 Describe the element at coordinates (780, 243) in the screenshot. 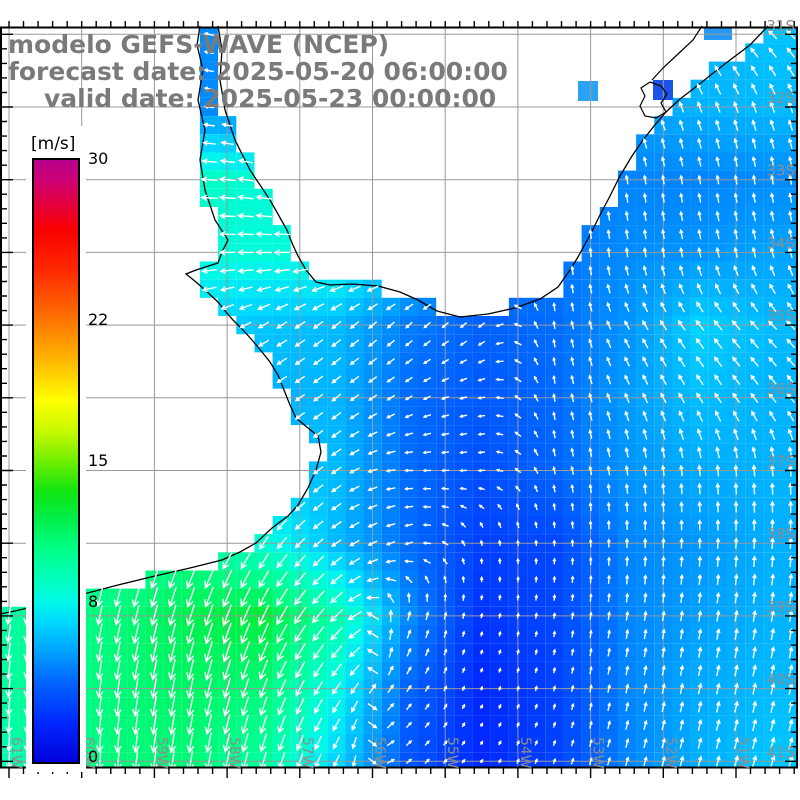

I see `lat-label: 34S` at that location.